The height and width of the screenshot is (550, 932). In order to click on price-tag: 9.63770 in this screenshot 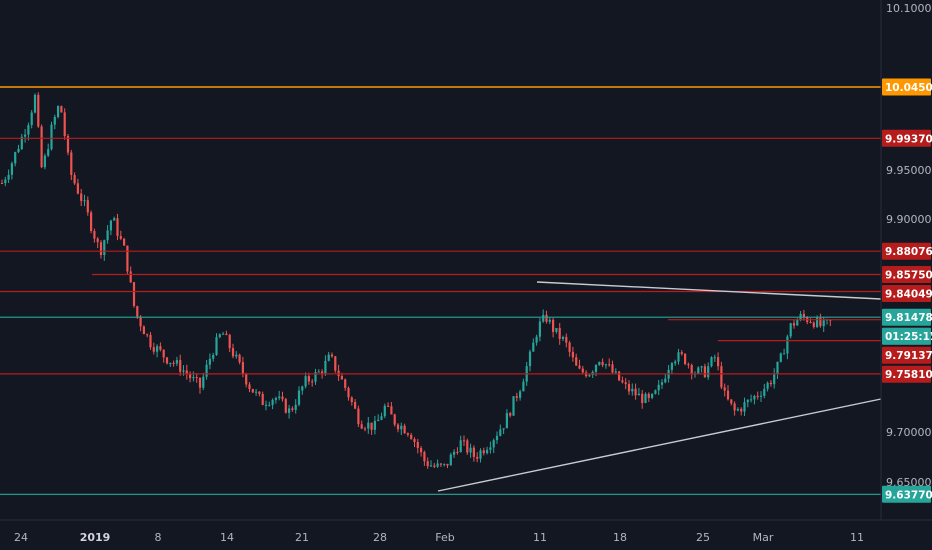, I will do `click(907, 494)`.